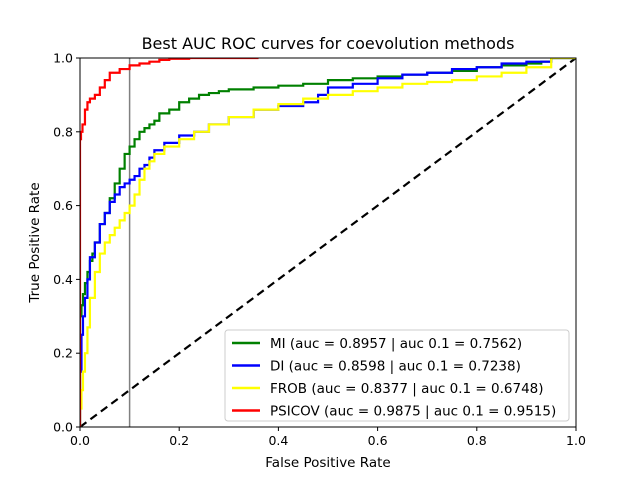 Image resolution: width=640 pixels, height=480 pixels. I want to click on x-axis-title: False Positive Rate, so click(327, 463).